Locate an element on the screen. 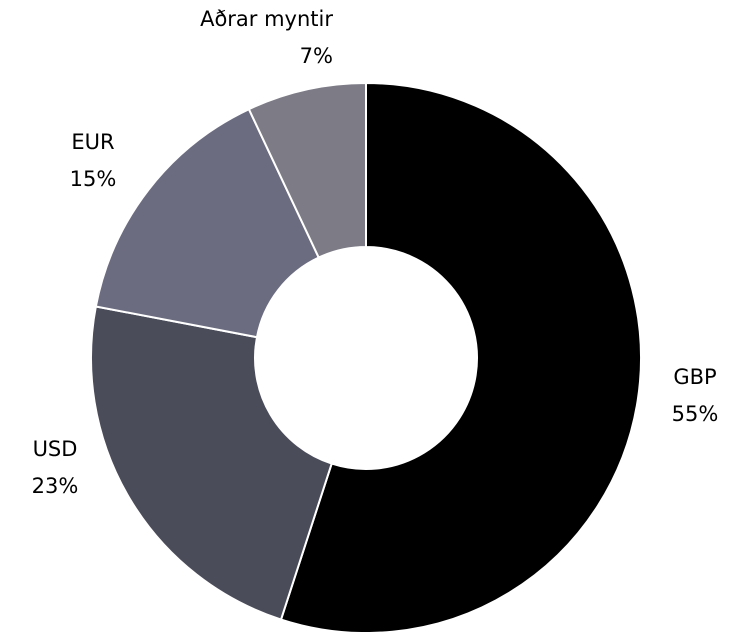 The height and width of the screenshot is (632, 742). value-label: 7% is located at coordinates (316, 56).